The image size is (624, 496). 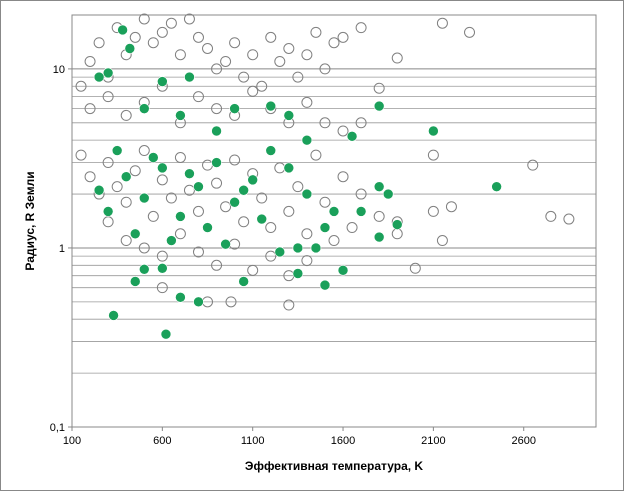 What do you see at coordinates (59, 70) in the screenshot?
I see `y-tick-label: 10` at bounding box center [59, 70].